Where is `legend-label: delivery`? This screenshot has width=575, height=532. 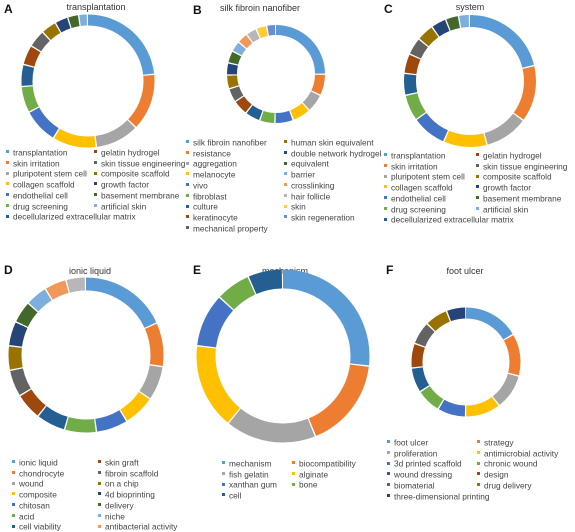 legend-label: delivery is located at coordinates (119, 505).